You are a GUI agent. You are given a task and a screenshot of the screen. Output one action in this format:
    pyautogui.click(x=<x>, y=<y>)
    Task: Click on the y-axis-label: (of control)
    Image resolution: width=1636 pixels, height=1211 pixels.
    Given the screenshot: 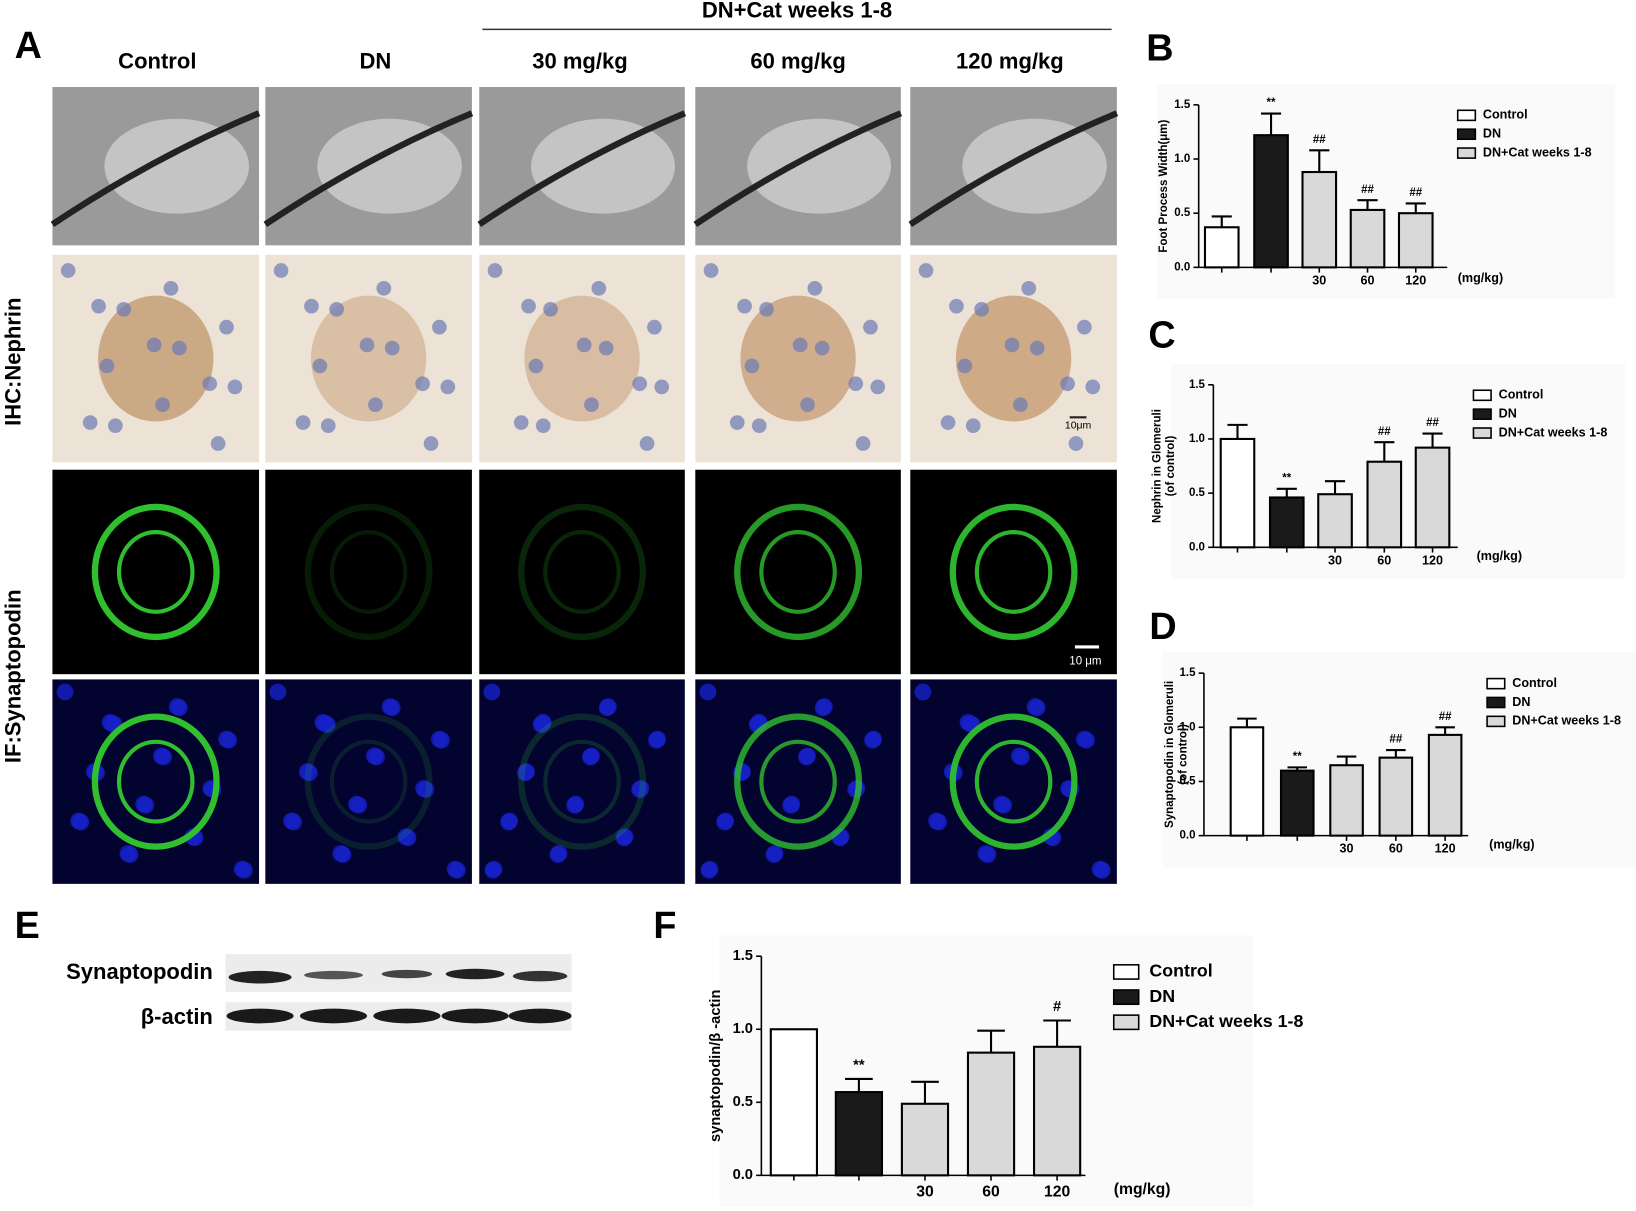 What is the action you would take?
    pyautogui.click(x=1184, y=754)
    